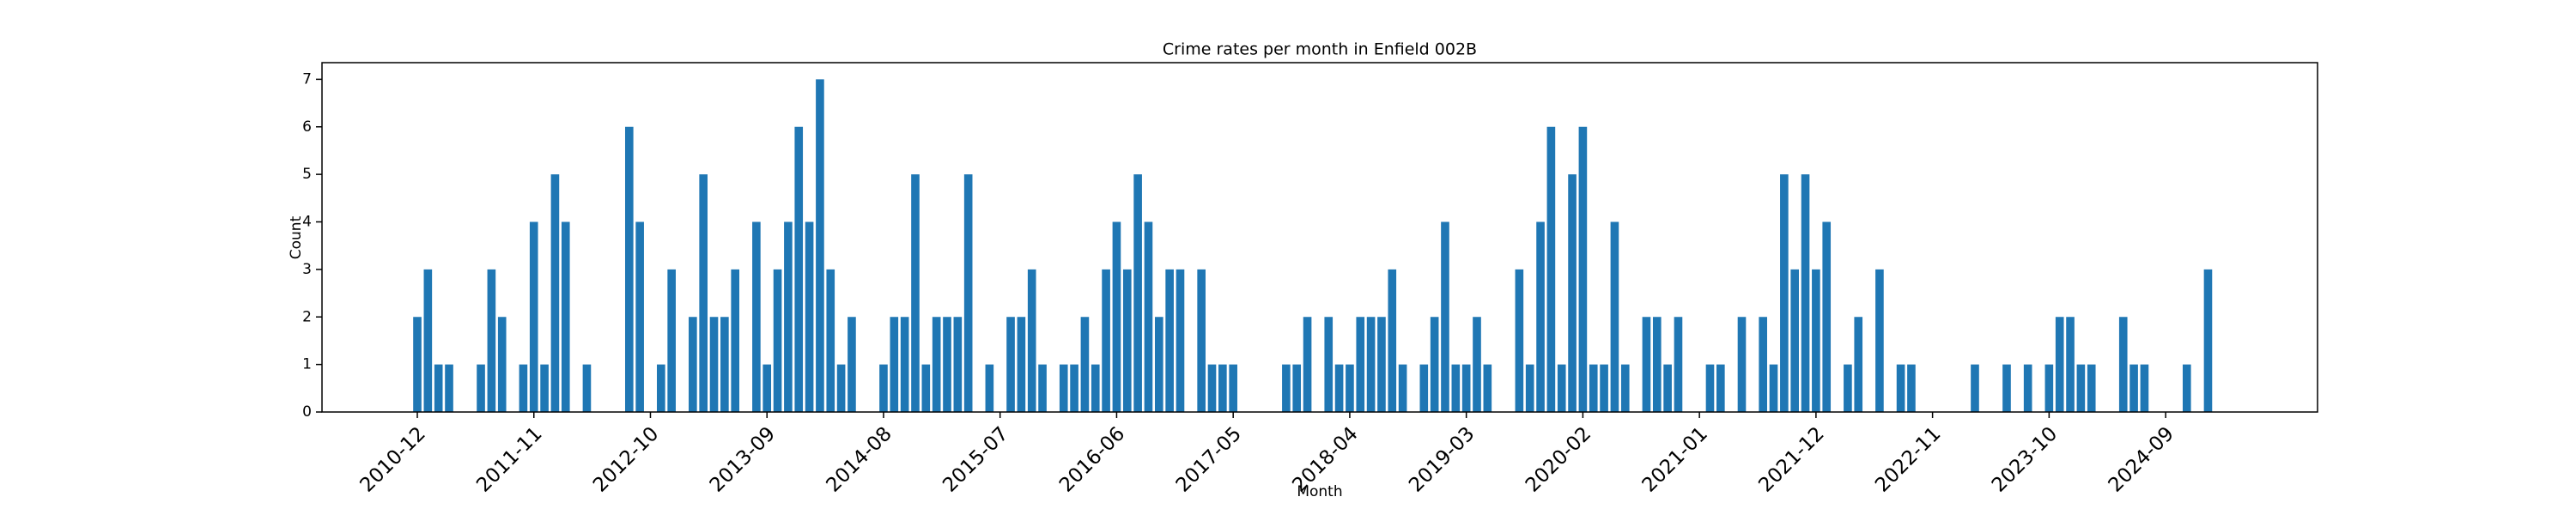 This screenshot has height=515, width=2576. What do you see at coordinates (307, 269) in the screenshot?
I see `y-tick-label: 3` at bounding box center [307, 269].